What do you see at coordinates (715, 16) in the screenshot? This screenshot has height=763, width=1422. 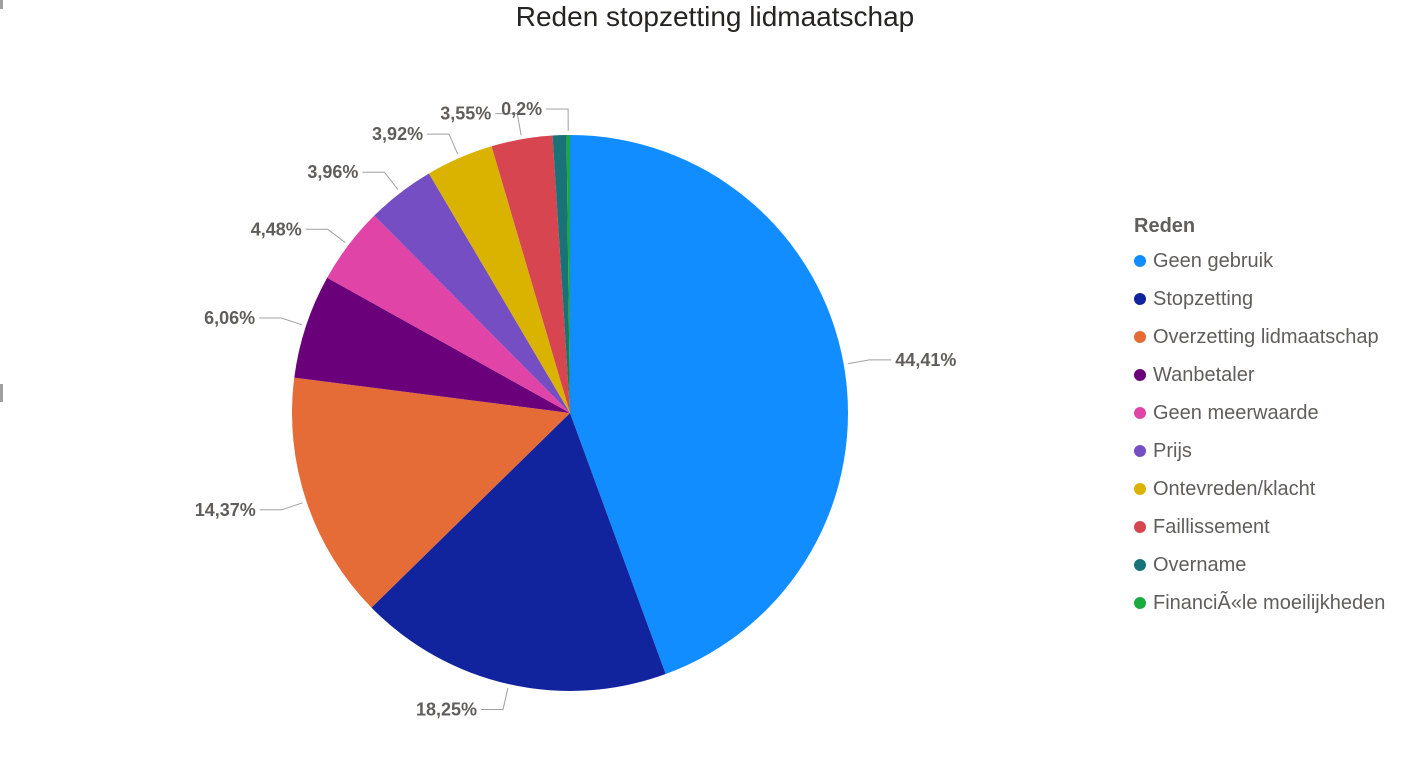 I see `chart-title: Reden stopzetting lidmaatschap` at bounding box center [715, 16].